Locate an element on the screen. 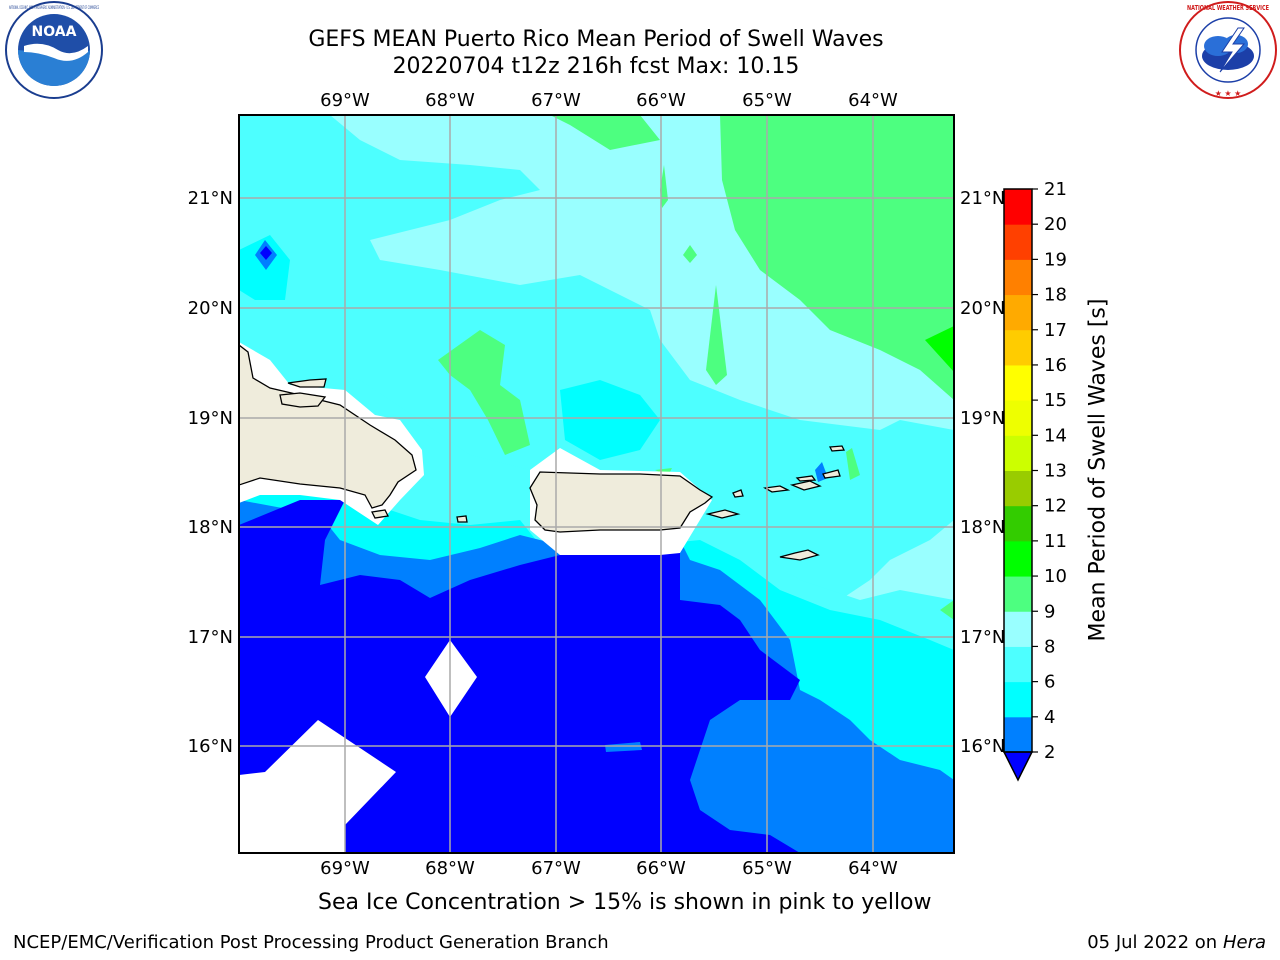 This screenshot has height=960, width=1280. noaa-logo-text: NOAA is located at coordinates (54, 32).